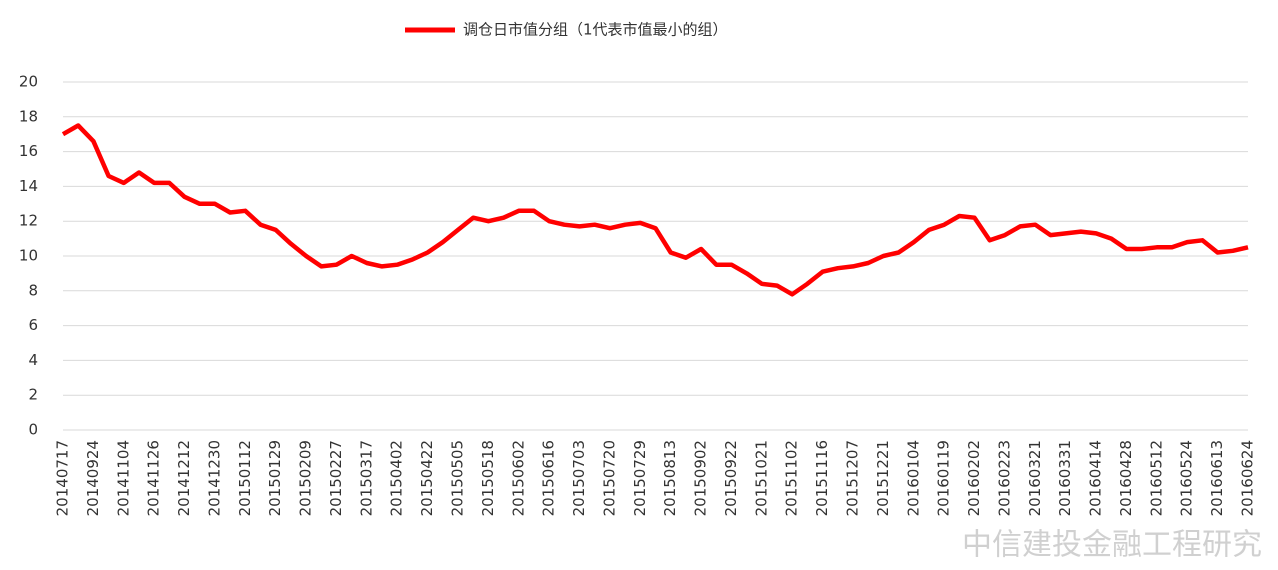 The image size is (1278, 570). Describe the element at coordinates (549, 478) in the screenshot. I see `x-tick-label: 20150616` at that location.